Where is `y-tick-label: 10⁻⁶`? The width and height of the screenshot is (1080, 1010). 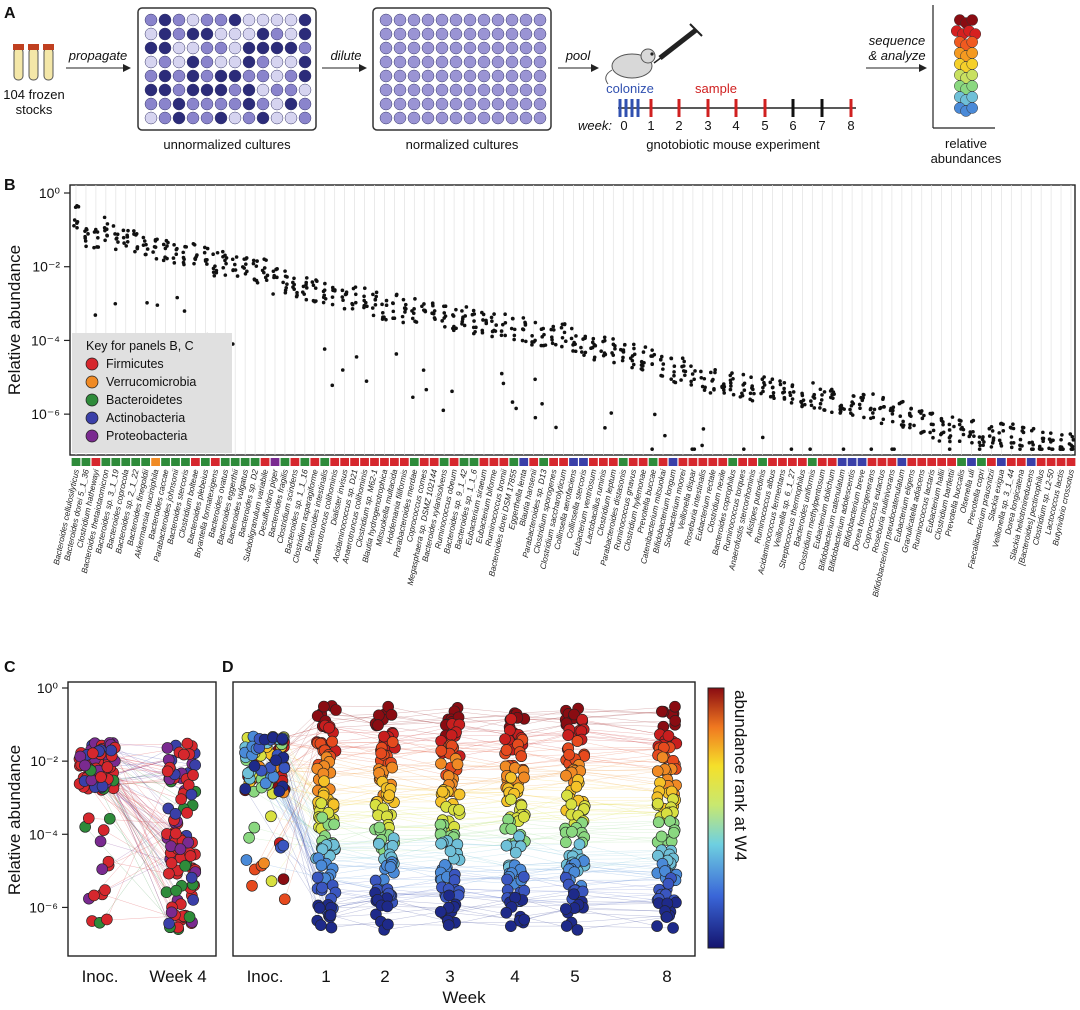 y-tick-label: 10⁻⁶ is located at coordinates (45, 414).